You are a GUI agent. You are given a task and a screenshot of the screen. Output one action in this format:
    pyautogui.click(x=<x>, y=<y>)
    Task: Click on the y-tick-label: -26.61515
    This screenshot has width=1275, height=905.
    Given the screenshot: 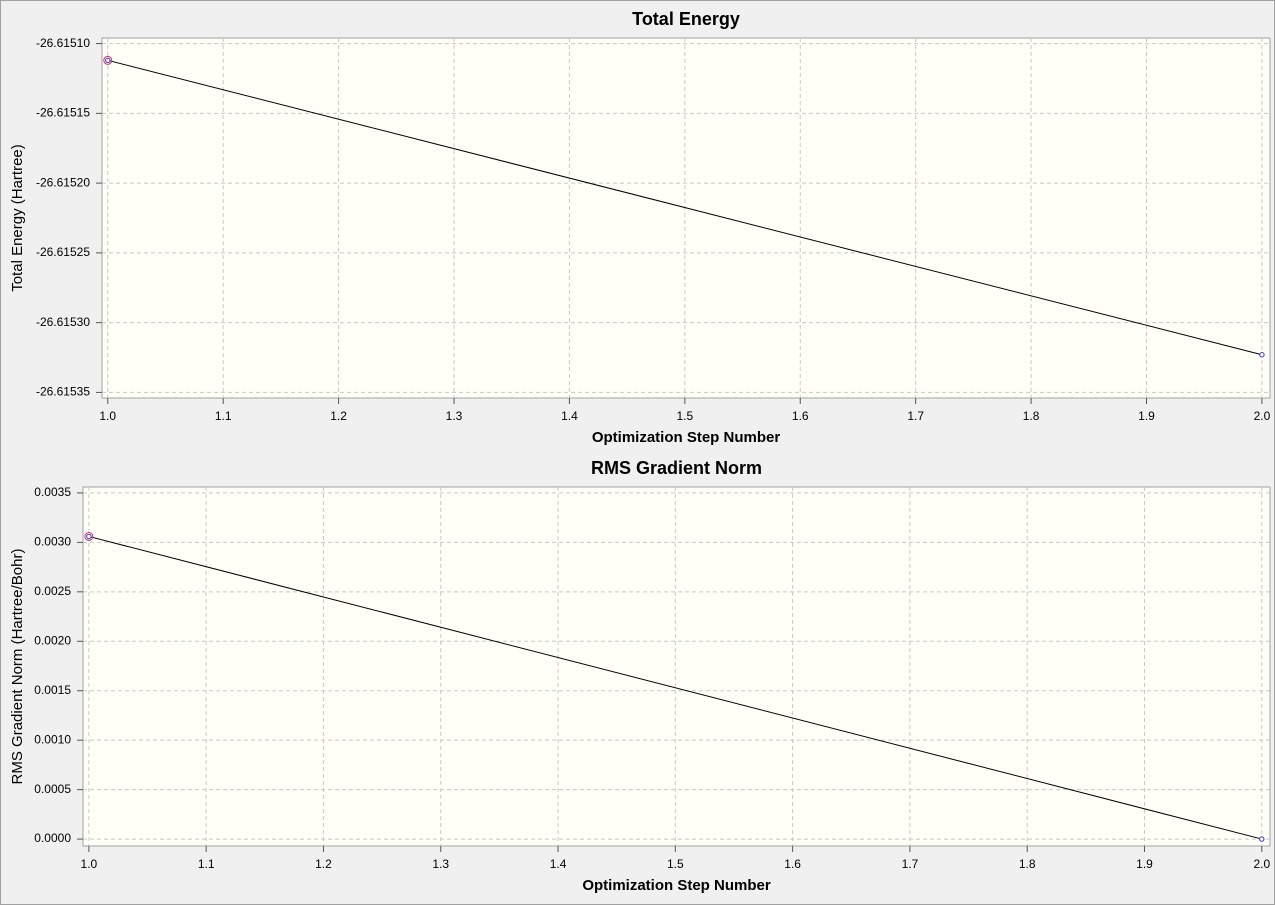 What is the action you would take?
    pyautogui.click(x=63, y=113)
    